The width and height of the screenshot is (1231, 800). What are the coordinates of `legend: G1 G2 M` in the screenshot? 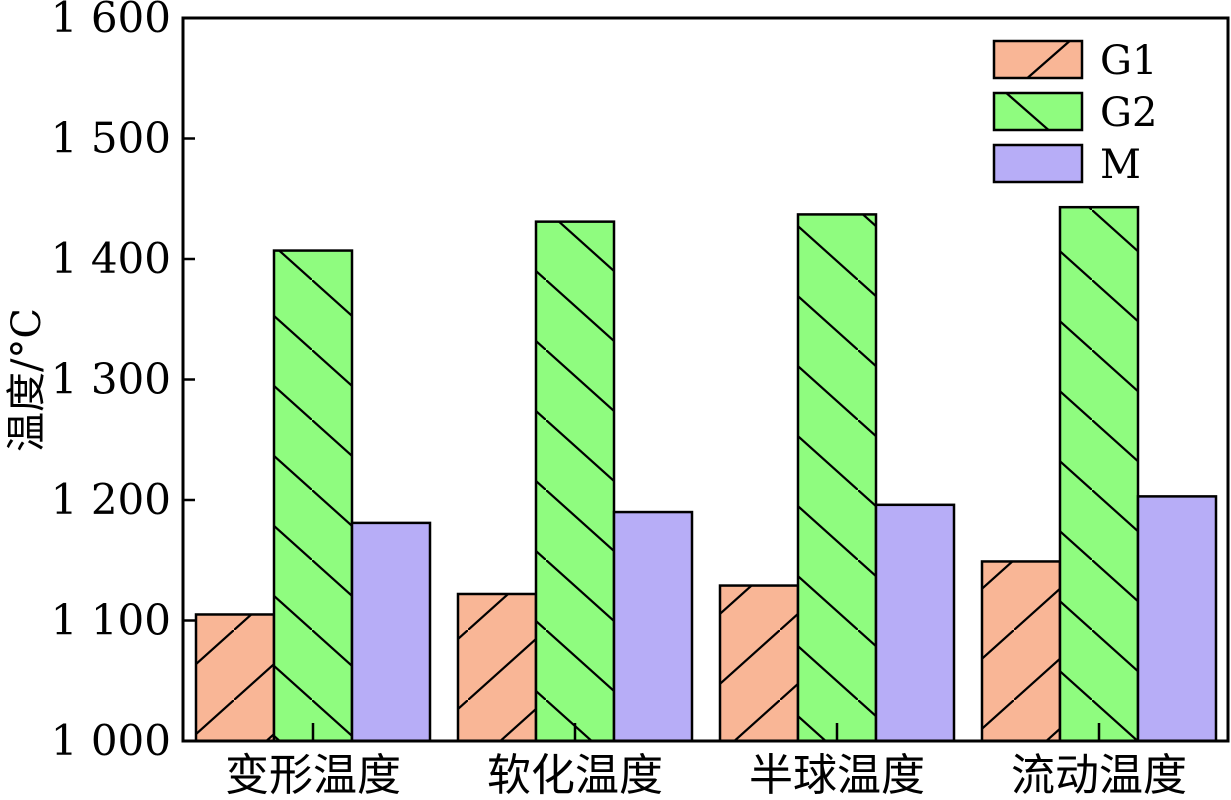 It's located at (1074, 113).